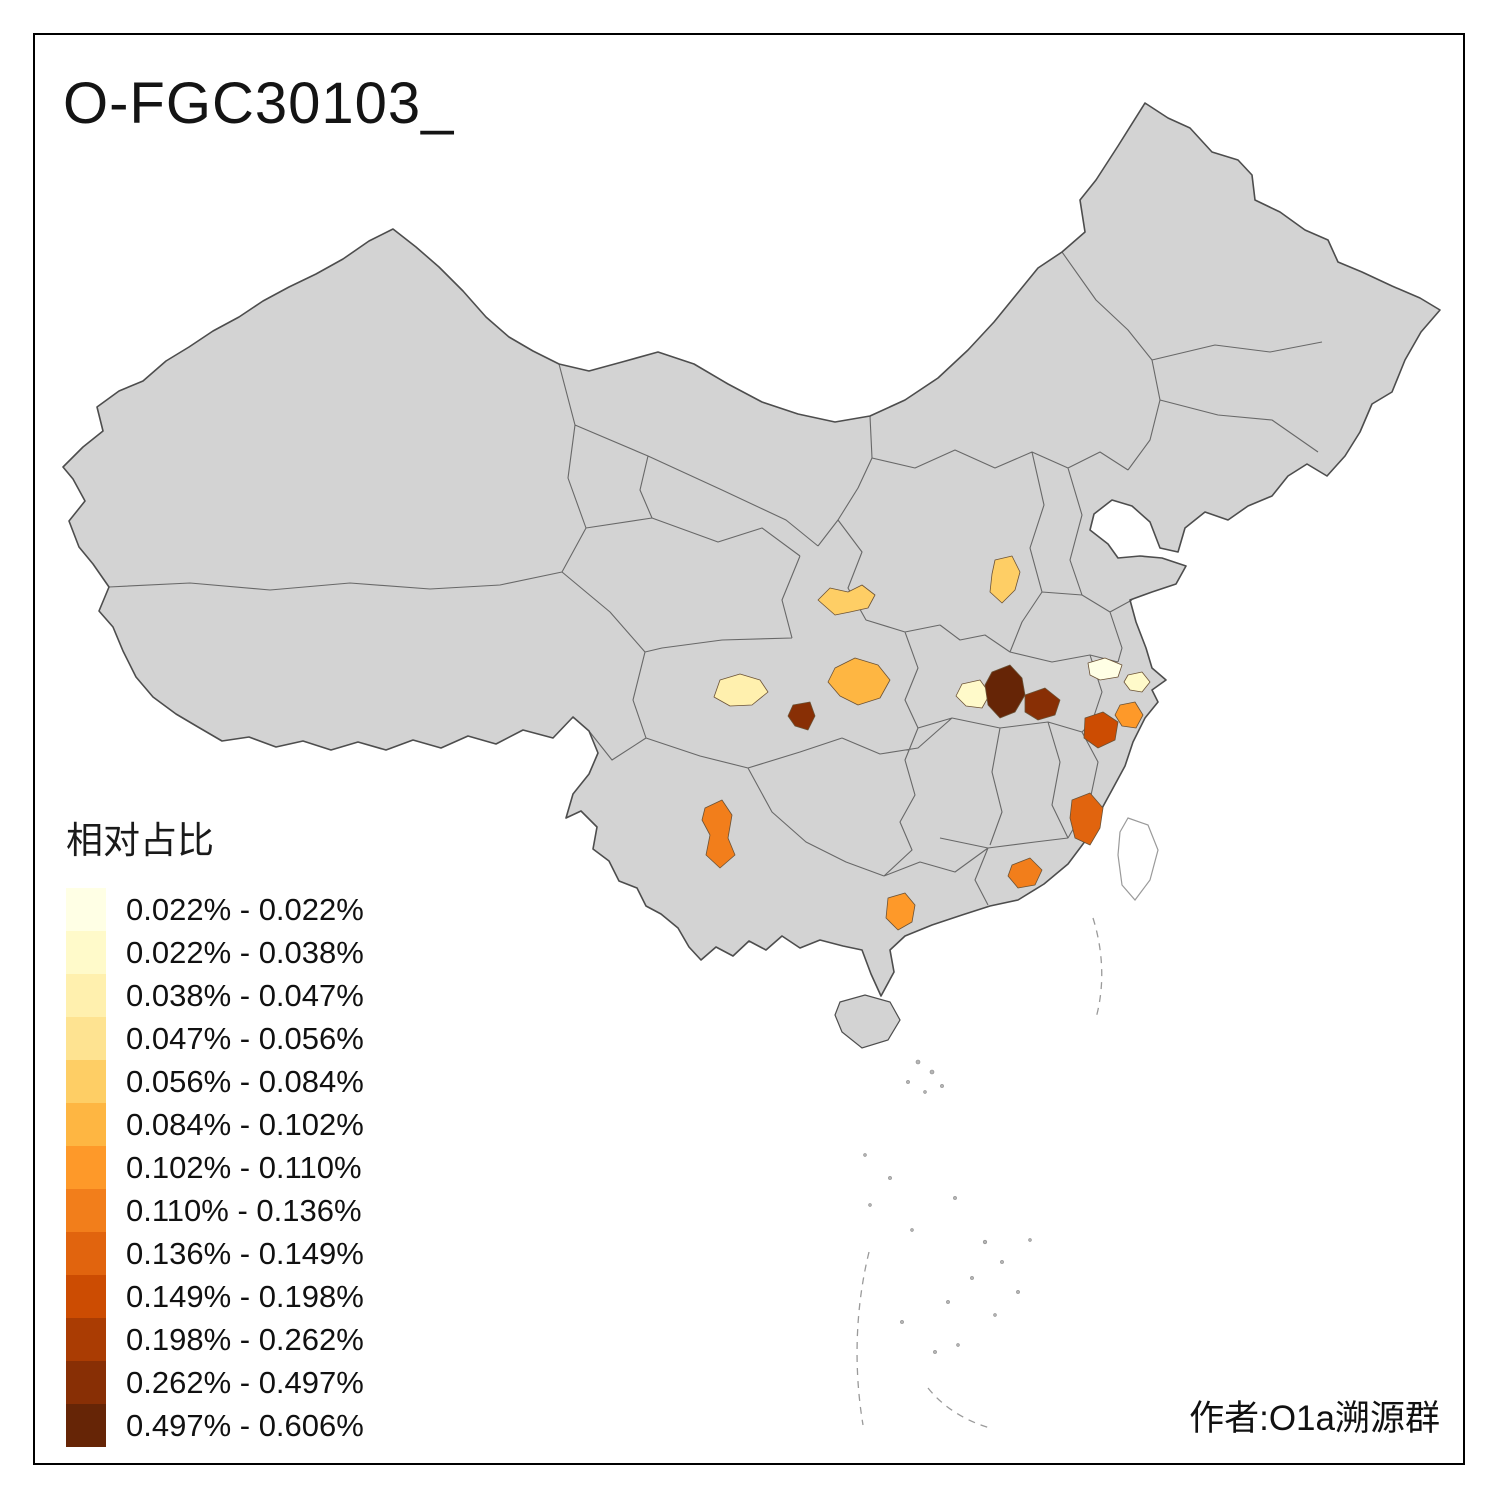 This screenshot has width=1500, height=1500. Describe the element at coordinates (244, 1167) in the screenshot. I see `legend-label: 0.102% - 0.110%` at that location.